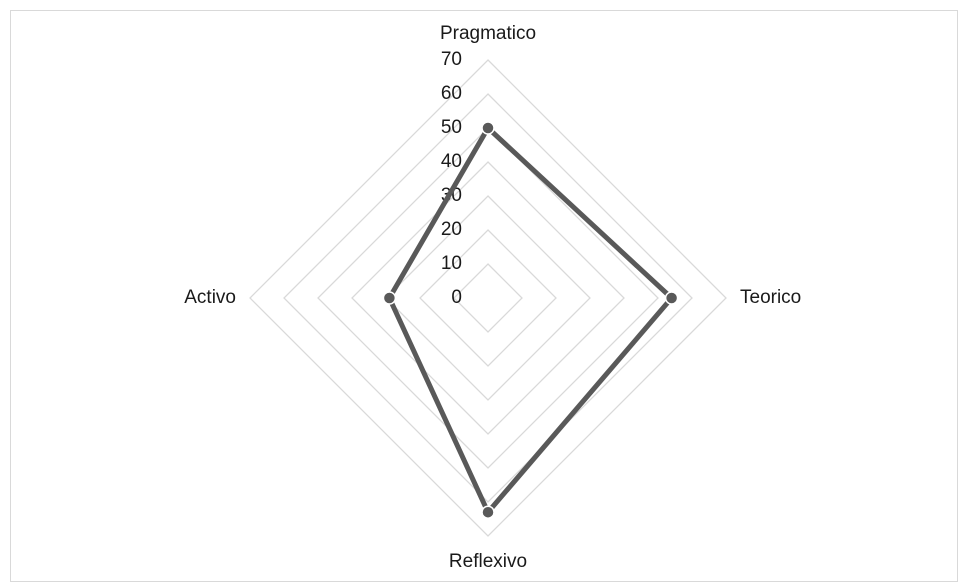 Image resolution: width=959 pixels, height=583 pixels. I want to click on r-tick-label: 40, so click(451, 161).